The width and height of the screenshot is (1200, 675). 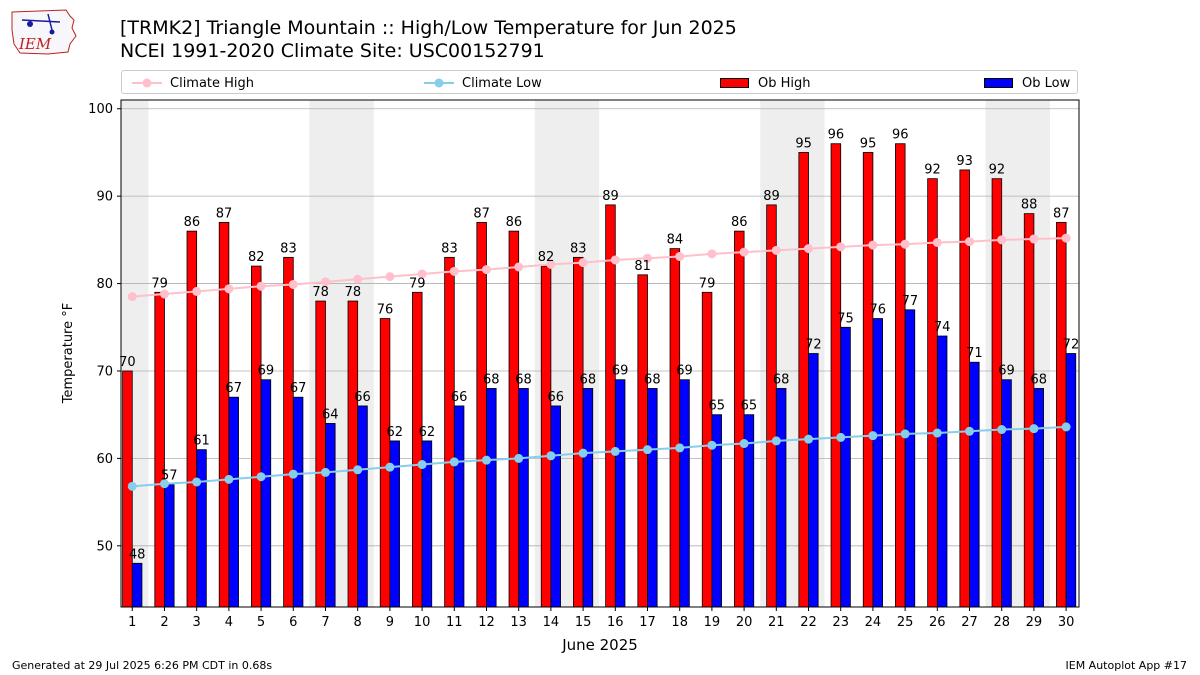 I want to click on legend-label-climate-low: Climate Low, so click(x=502, y=83).